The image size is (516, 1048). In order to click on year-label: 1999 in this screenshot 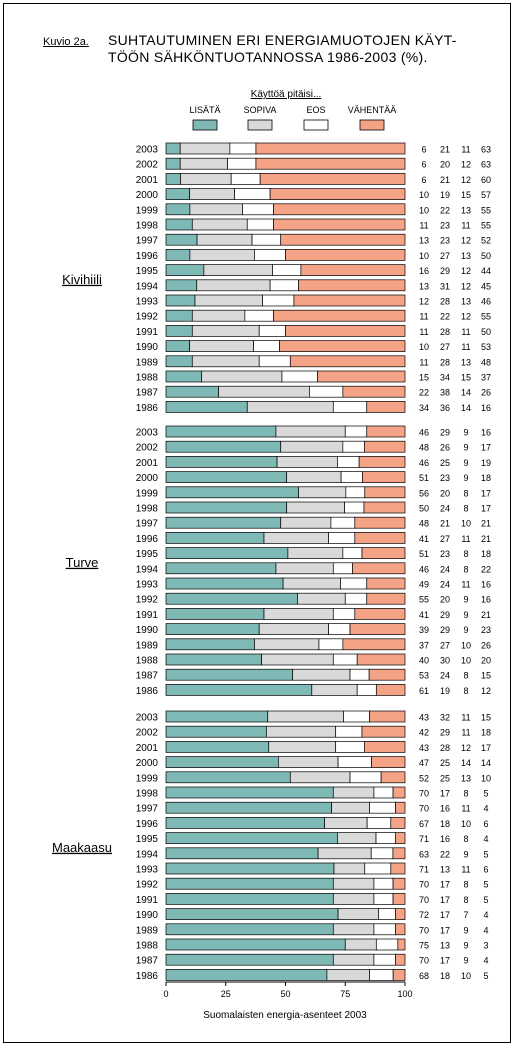, I will do `click(147, 210)`.